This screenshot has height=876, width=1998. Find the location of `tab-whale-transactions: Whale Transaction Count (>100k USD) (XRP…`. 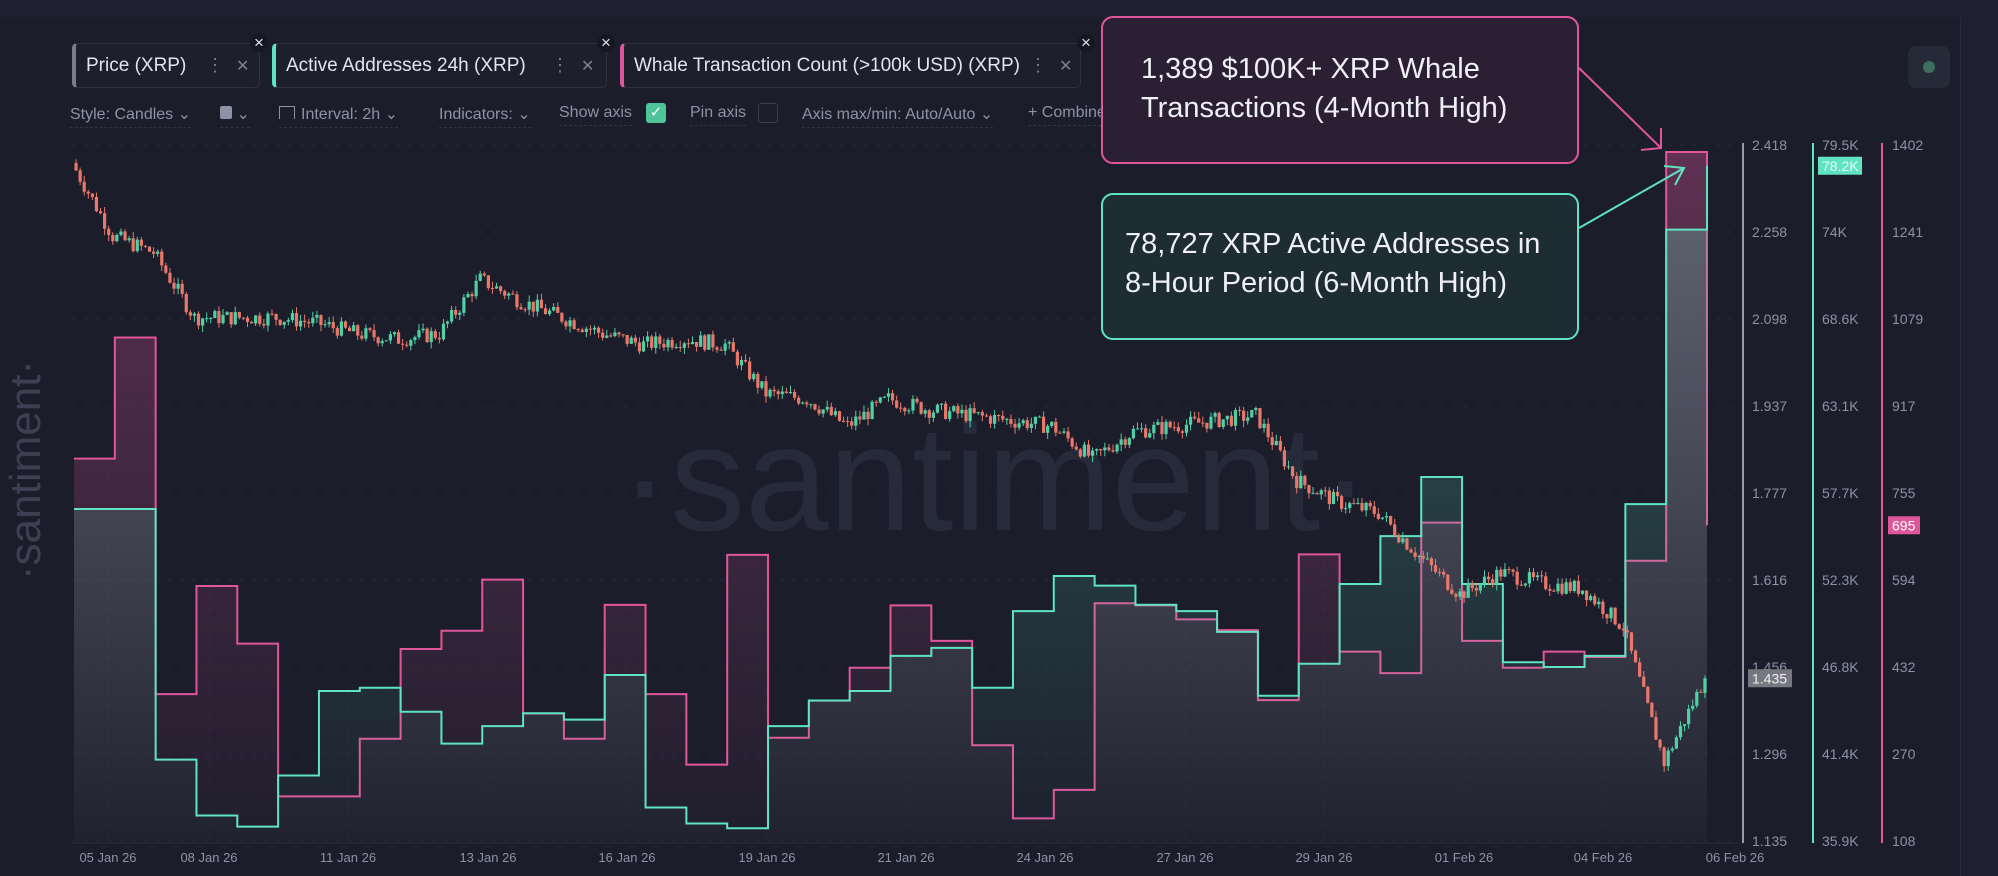

tab-whale-transactions: Whale Transaction Count (>100k USD) (XRP… is located at coordinates (850, 65).